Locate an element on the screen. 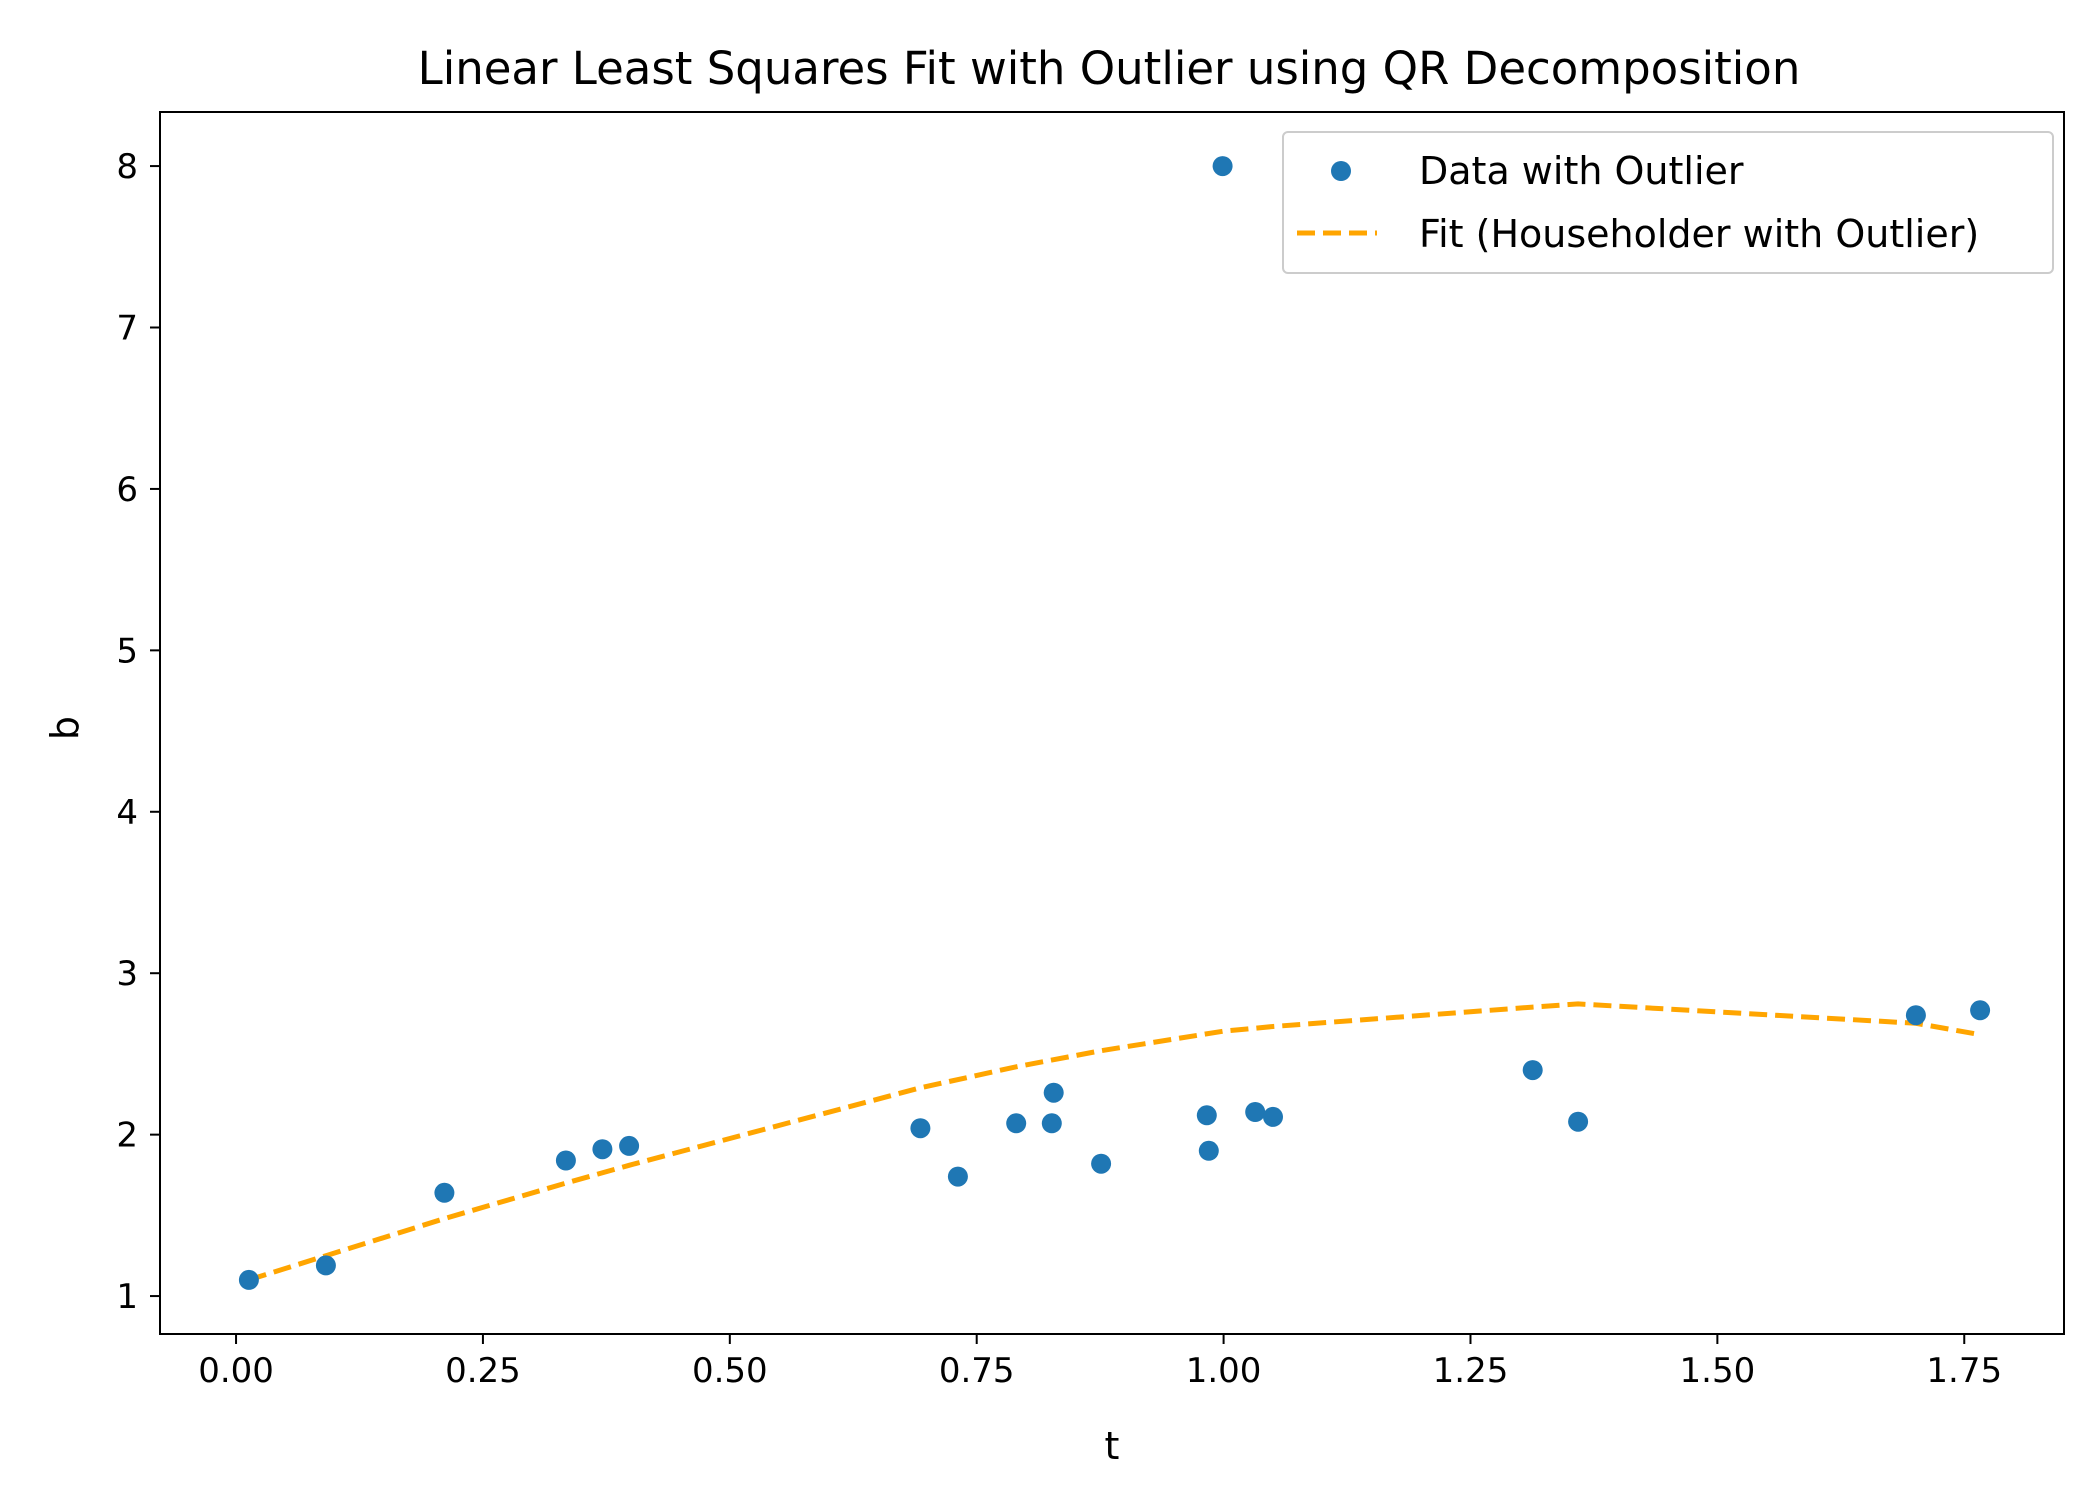 The width and height of the screenshot is (2100, 1500). y-tick-label: 1 is located at coordinates (127, 1297).